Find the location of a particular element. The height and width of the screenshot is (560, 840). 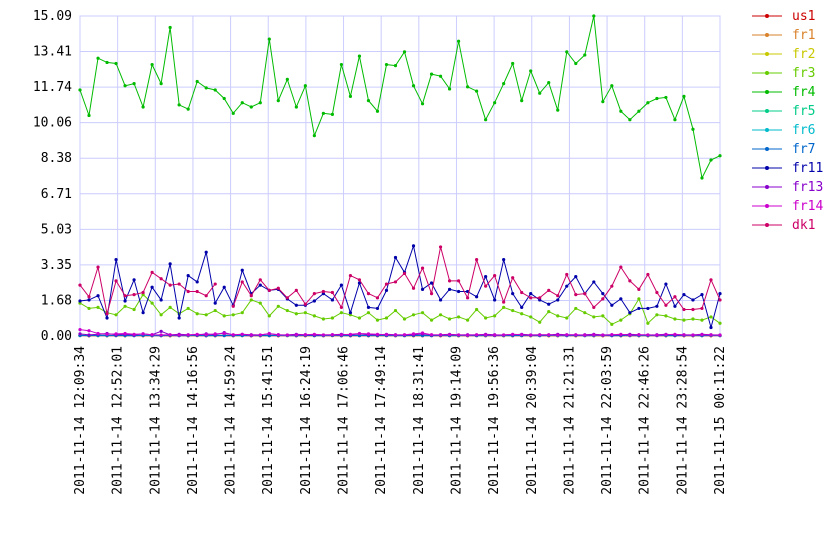

y-tick-label: 6.71 is located at coordinates (56, 194).